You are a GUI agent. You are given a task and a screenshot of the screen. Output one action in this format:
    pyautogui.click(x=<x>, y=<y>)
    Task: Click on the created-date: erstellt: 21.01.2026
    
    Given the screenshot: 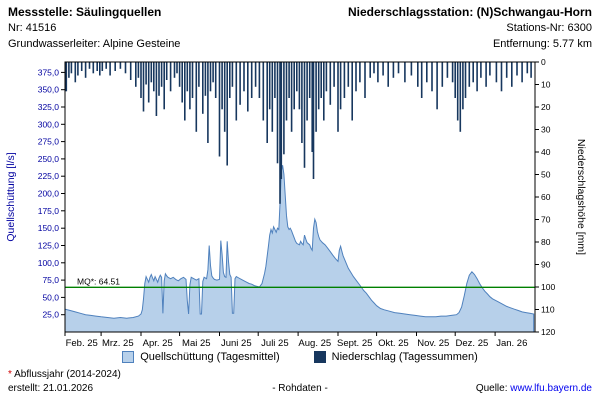 What is the action you would take?
    pyautogui.click(x=51, y=388)
    